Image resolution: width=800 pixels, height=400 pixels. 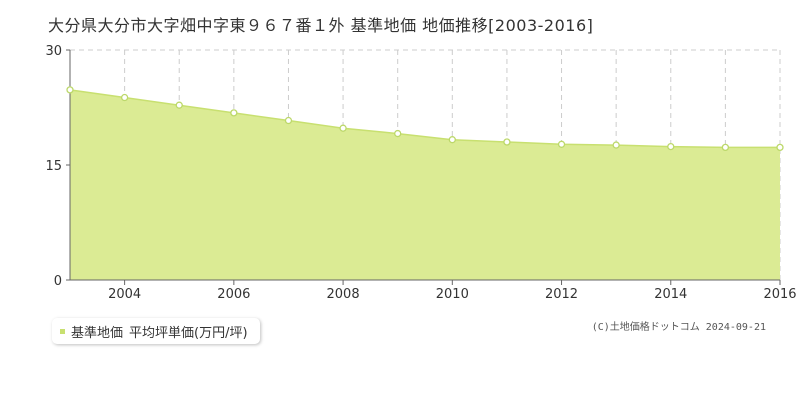 What do you see at coordinates (452, 294) in the screenshot?
I see `x-tick-label: 2010` at bounding box center [452, 294].